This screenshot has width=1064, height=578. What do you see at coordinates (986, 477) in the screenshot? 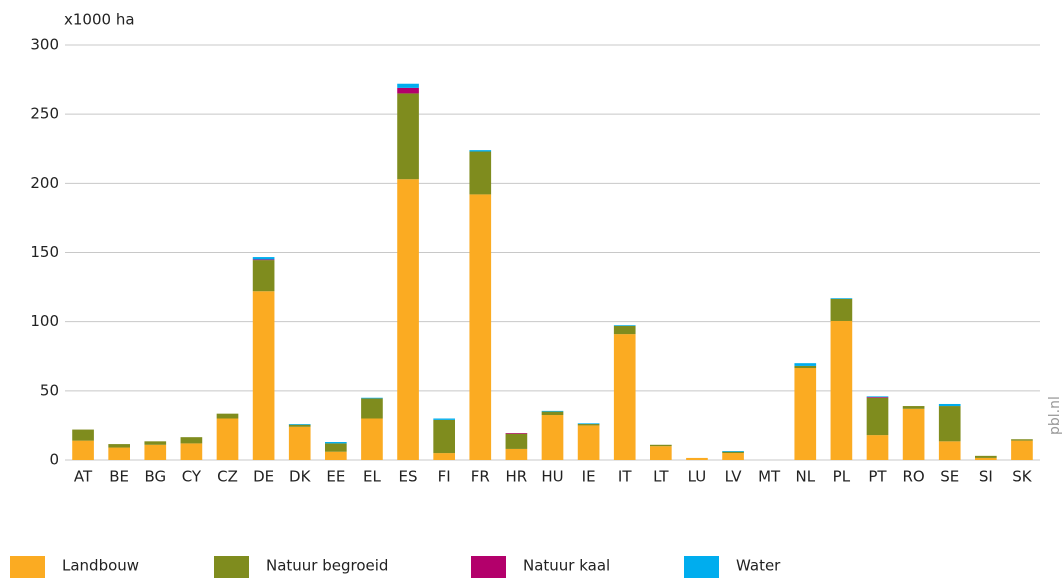
I see `x-tick-label: SI` at bounding box center [986, 477].